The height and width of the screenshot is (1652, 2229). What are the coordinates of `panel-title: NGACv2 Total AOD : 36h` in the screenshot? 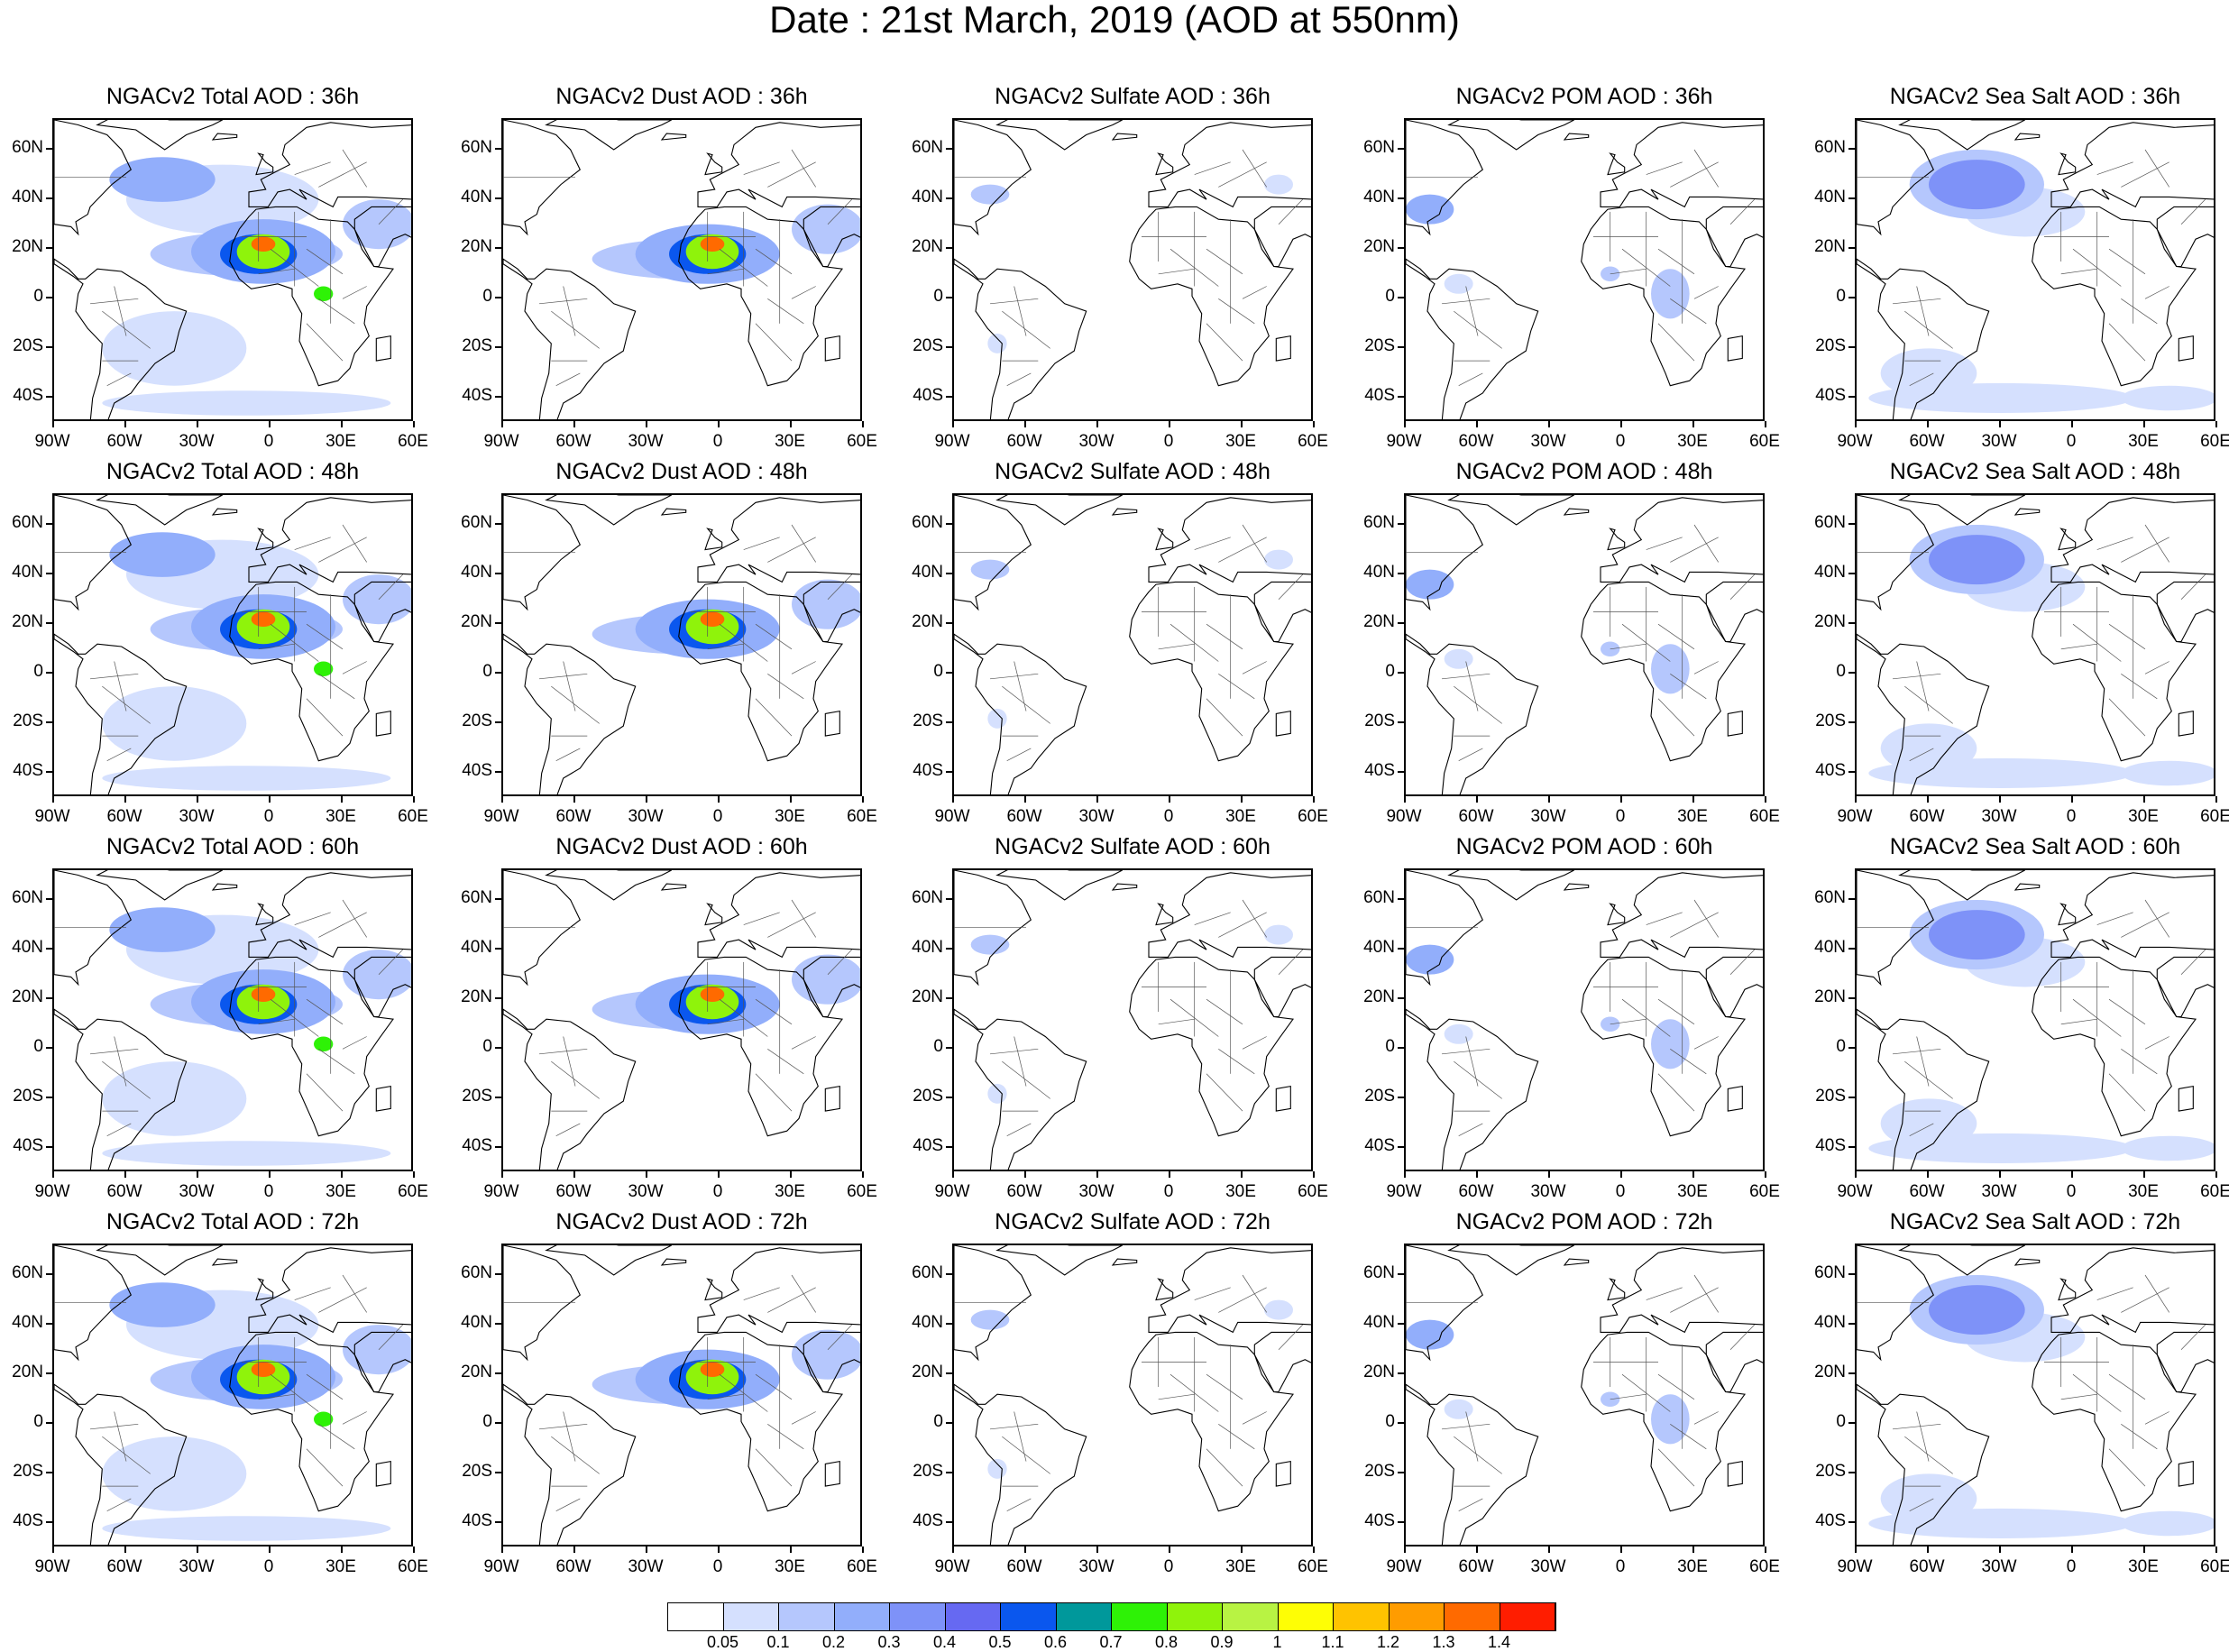 It's located at (232, 97).